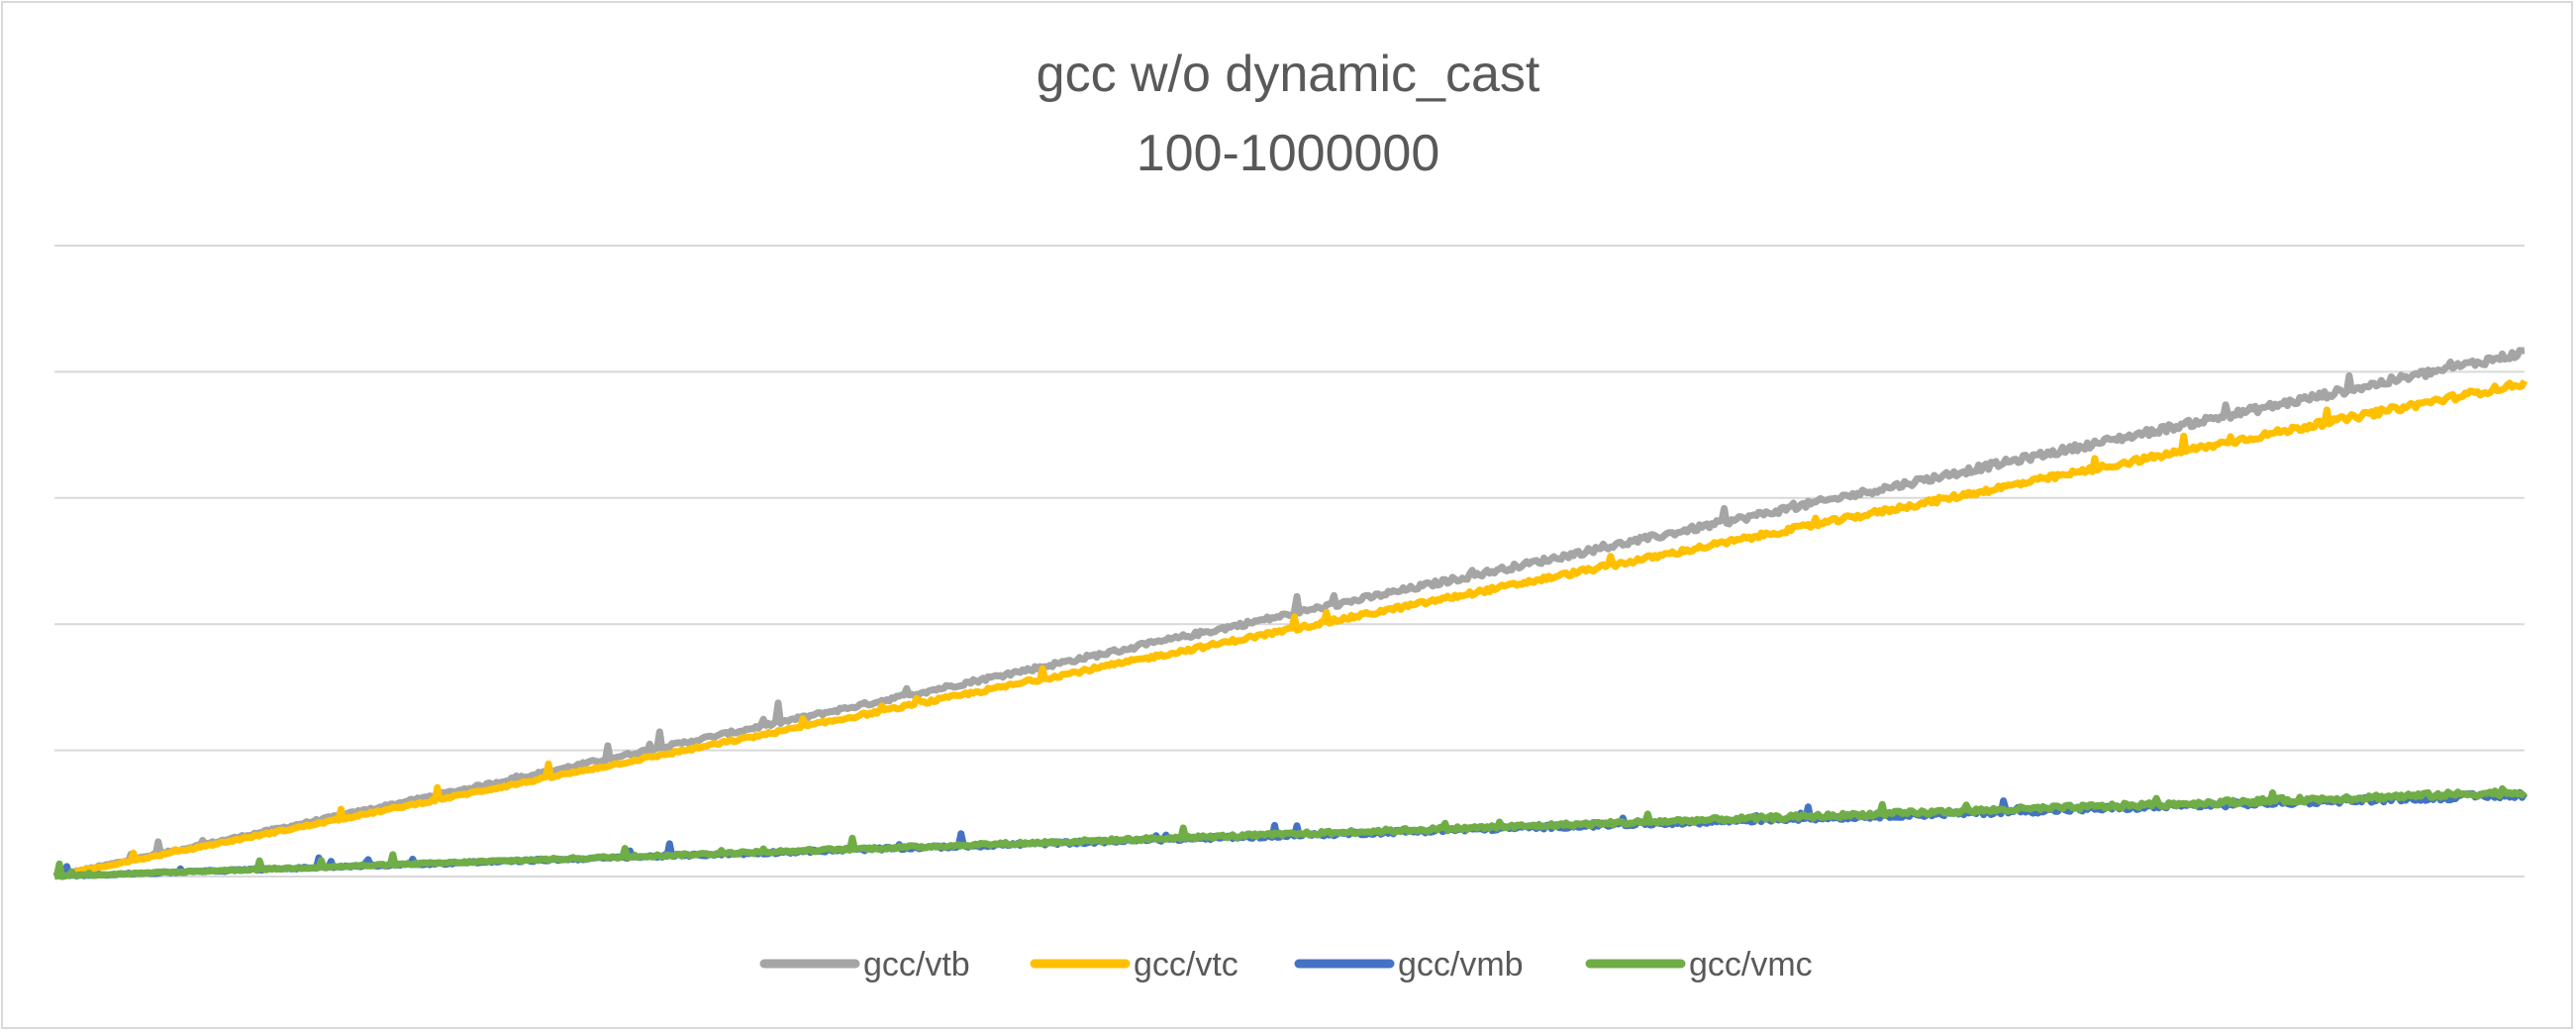 Image resolution: width=2576 pixels, height=1032 pixels. I want to click on legend-label: gcc/vmb, so click(1461, 964).